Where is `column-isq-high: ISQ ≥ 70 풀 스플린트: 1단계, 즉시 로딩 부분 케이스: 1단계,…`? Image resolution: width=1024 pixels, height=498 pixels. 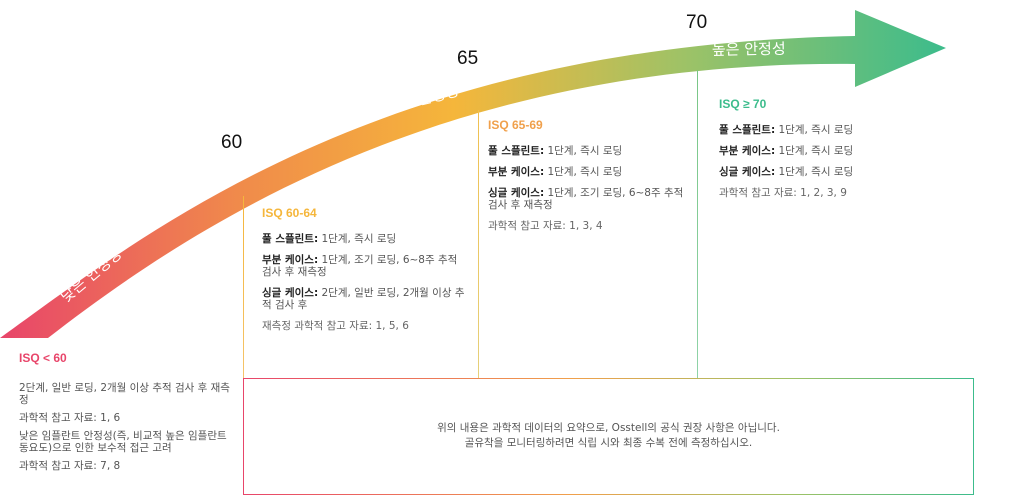 column-isq-high: ISQ ≥ 70 풀 스플린트: 1단계, 즉시 로딩 부분 케이스: 1단계,… is located at coordinates (839, 148).